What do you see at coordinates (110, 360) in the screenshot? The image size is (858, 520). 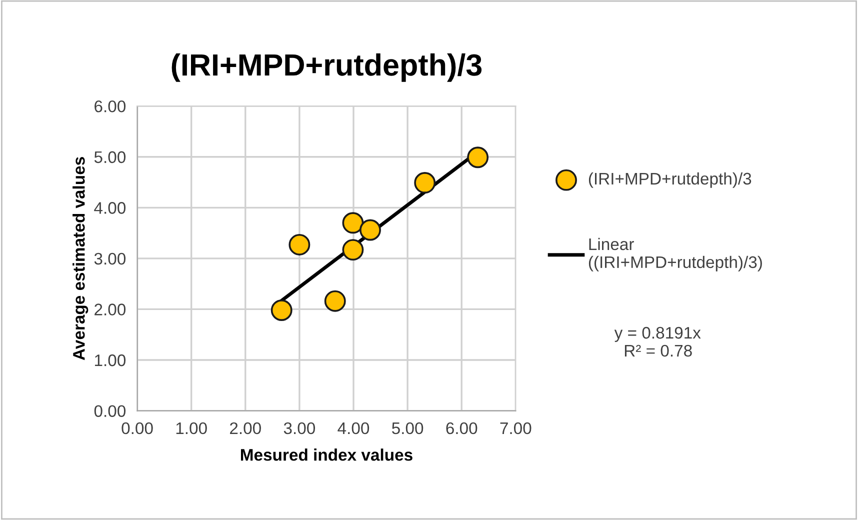 I see `y-tick-label: 1.00` at bounding box center [110, 360].